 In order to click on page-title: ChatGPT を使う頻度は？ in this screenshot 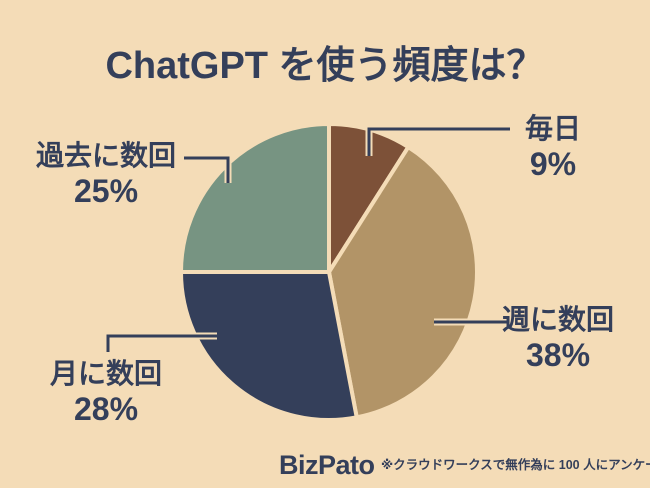, I will do `click(325, 66)`.